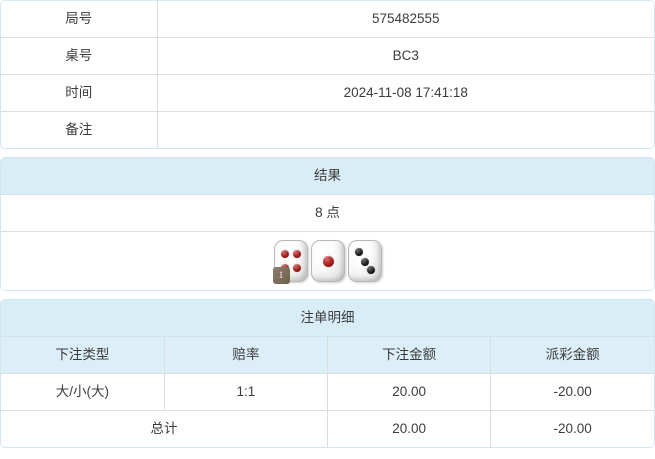  I want to click on bet-odds-value: 1:1, so click(246, 392).